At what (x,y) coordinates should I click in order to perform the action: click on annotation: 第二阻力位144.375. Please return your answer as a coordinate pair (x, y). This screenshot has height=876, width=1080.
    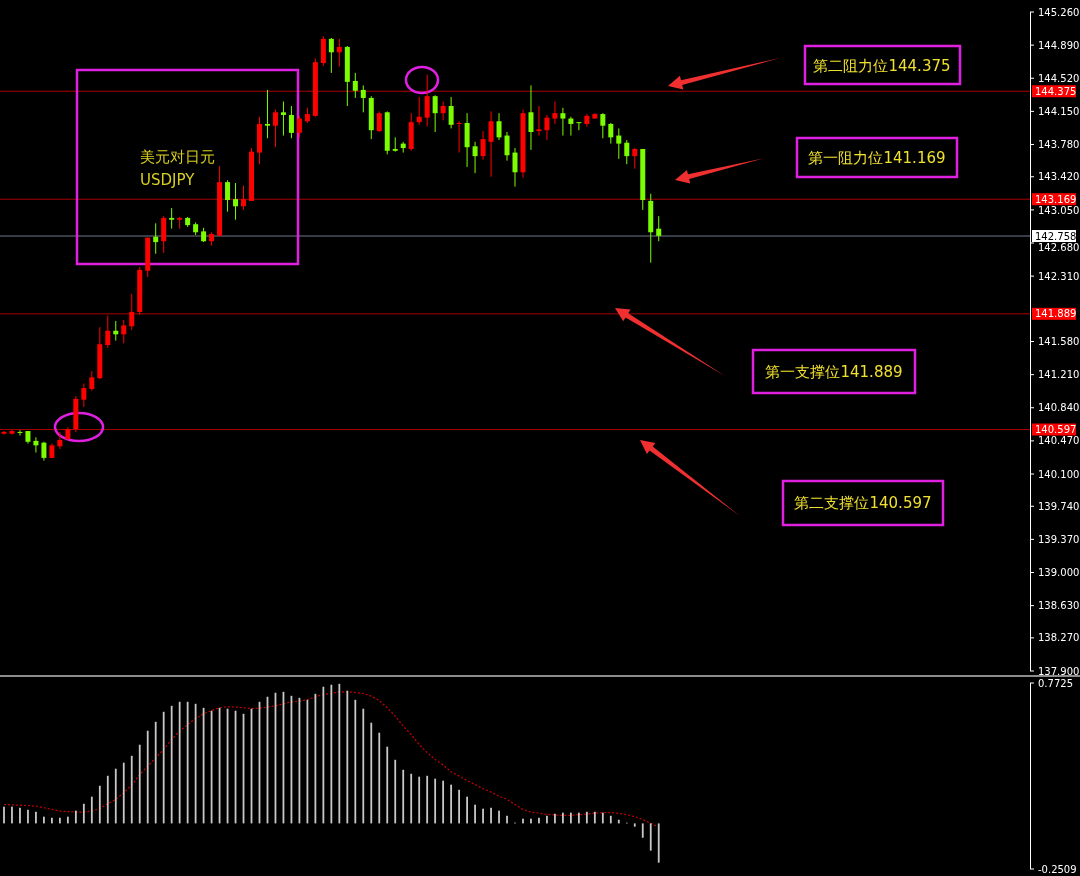
    Looking at the image, I should click on (882, 66).